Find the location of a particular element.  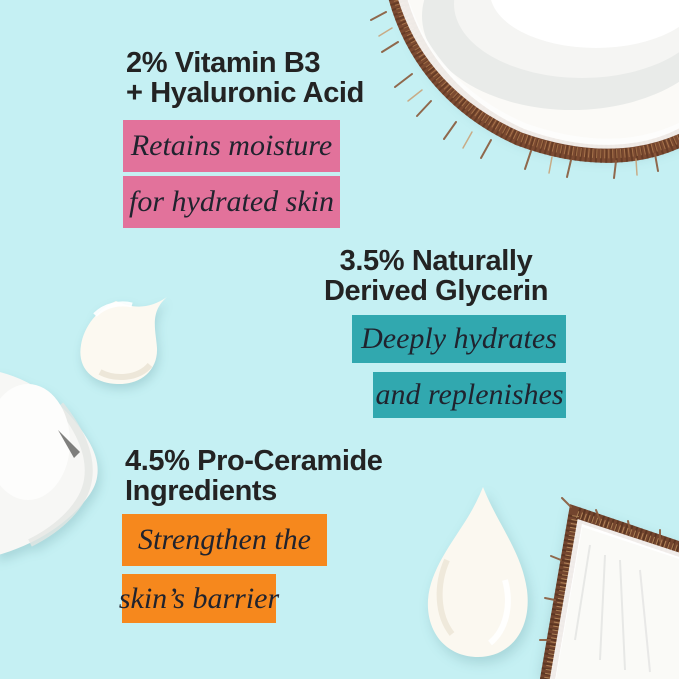

benefit-text-line1: Strengthen the is located at coordinates (224, 539).